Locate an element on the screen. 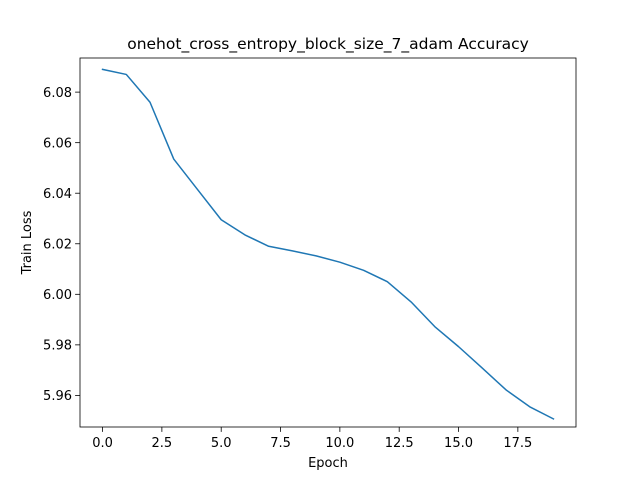  y-tick-label: 5.96 is located at coordinates (57, 396).